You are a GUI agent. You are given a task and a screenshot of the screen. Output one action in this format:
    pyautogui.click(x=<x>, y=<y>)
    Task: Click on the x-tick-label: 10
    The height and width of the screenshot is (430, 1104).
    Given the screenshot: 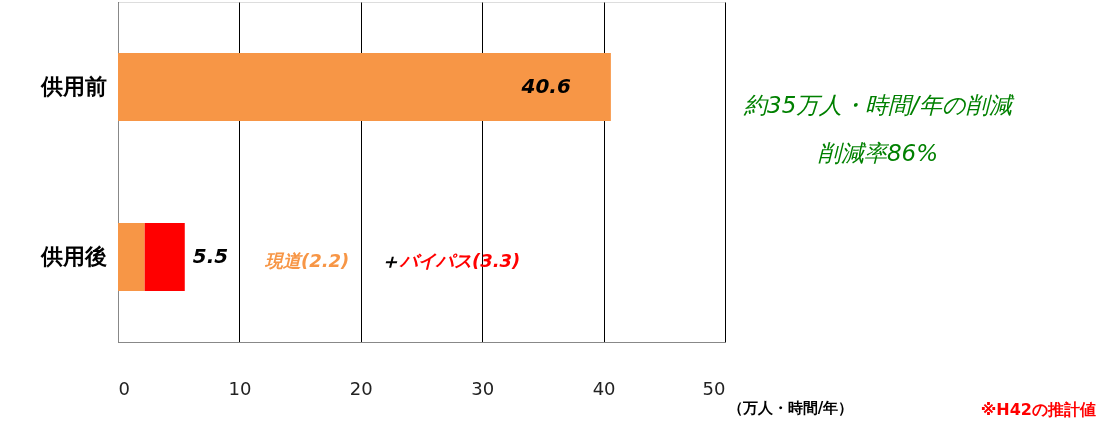 What is the action you would take?
    pyautogui.click(x=240, y=388)
    